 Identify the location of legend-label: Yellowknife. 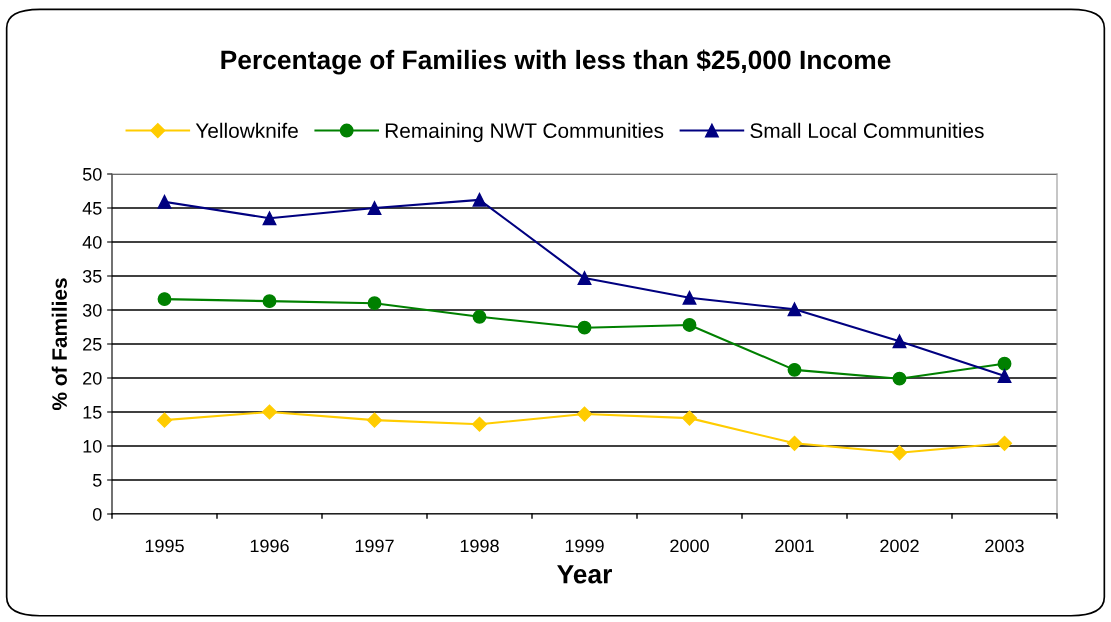
(246, 130).